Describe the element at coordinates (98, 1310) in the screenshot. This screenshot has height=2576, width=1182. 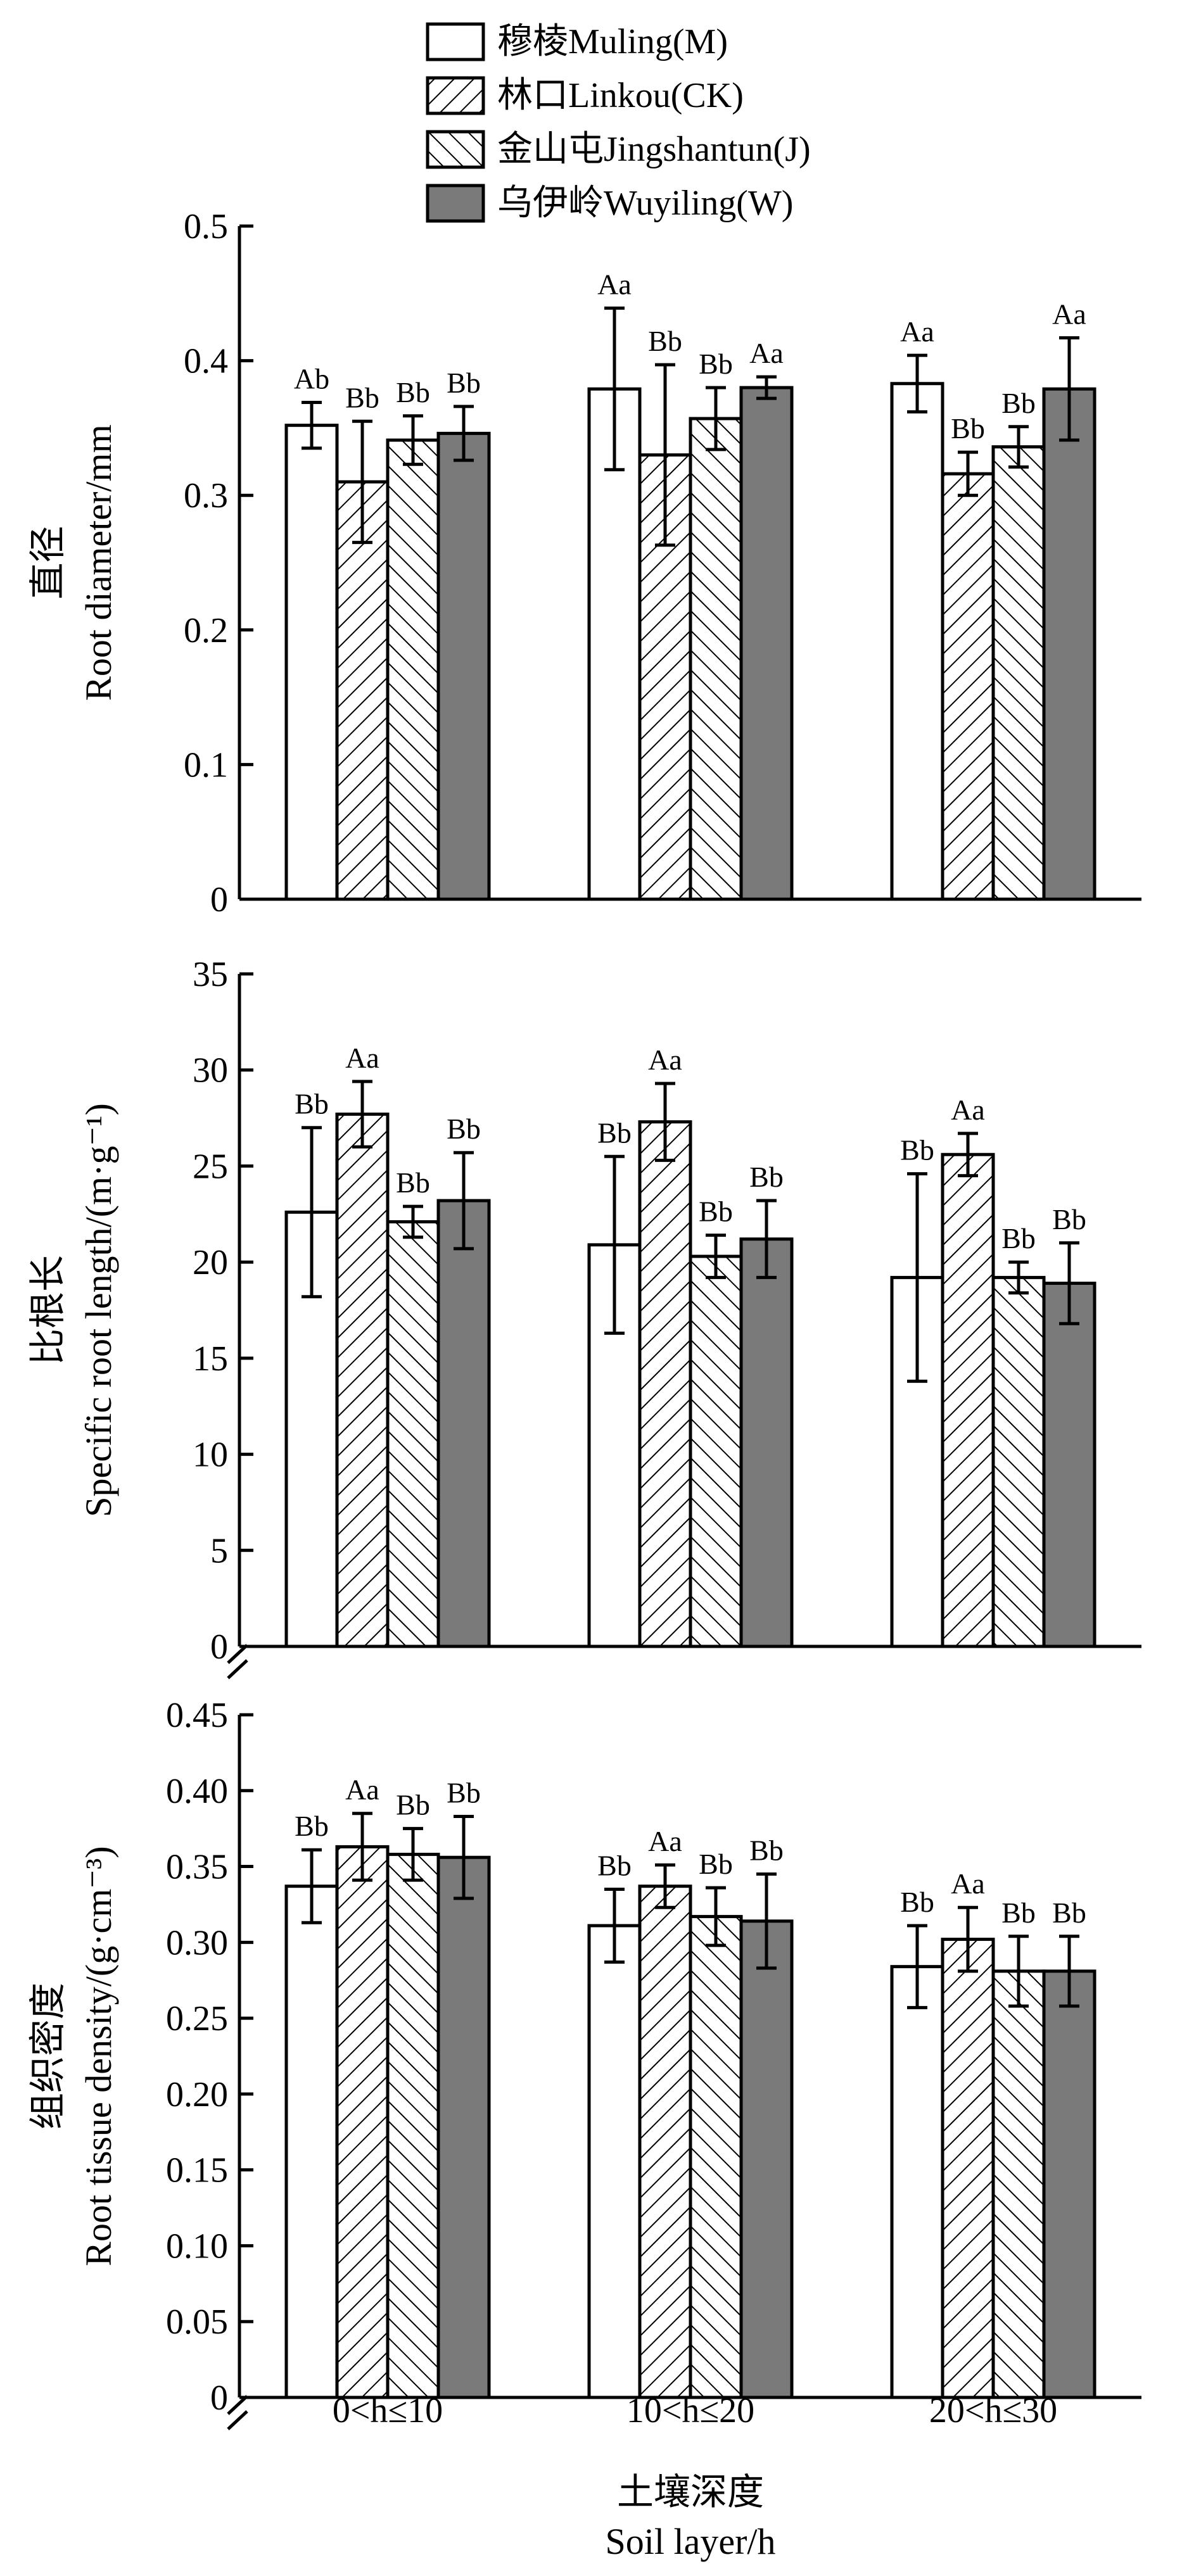
I see `y-axis-title-en: Specific root length/(m·g⁻¹)` at that location.